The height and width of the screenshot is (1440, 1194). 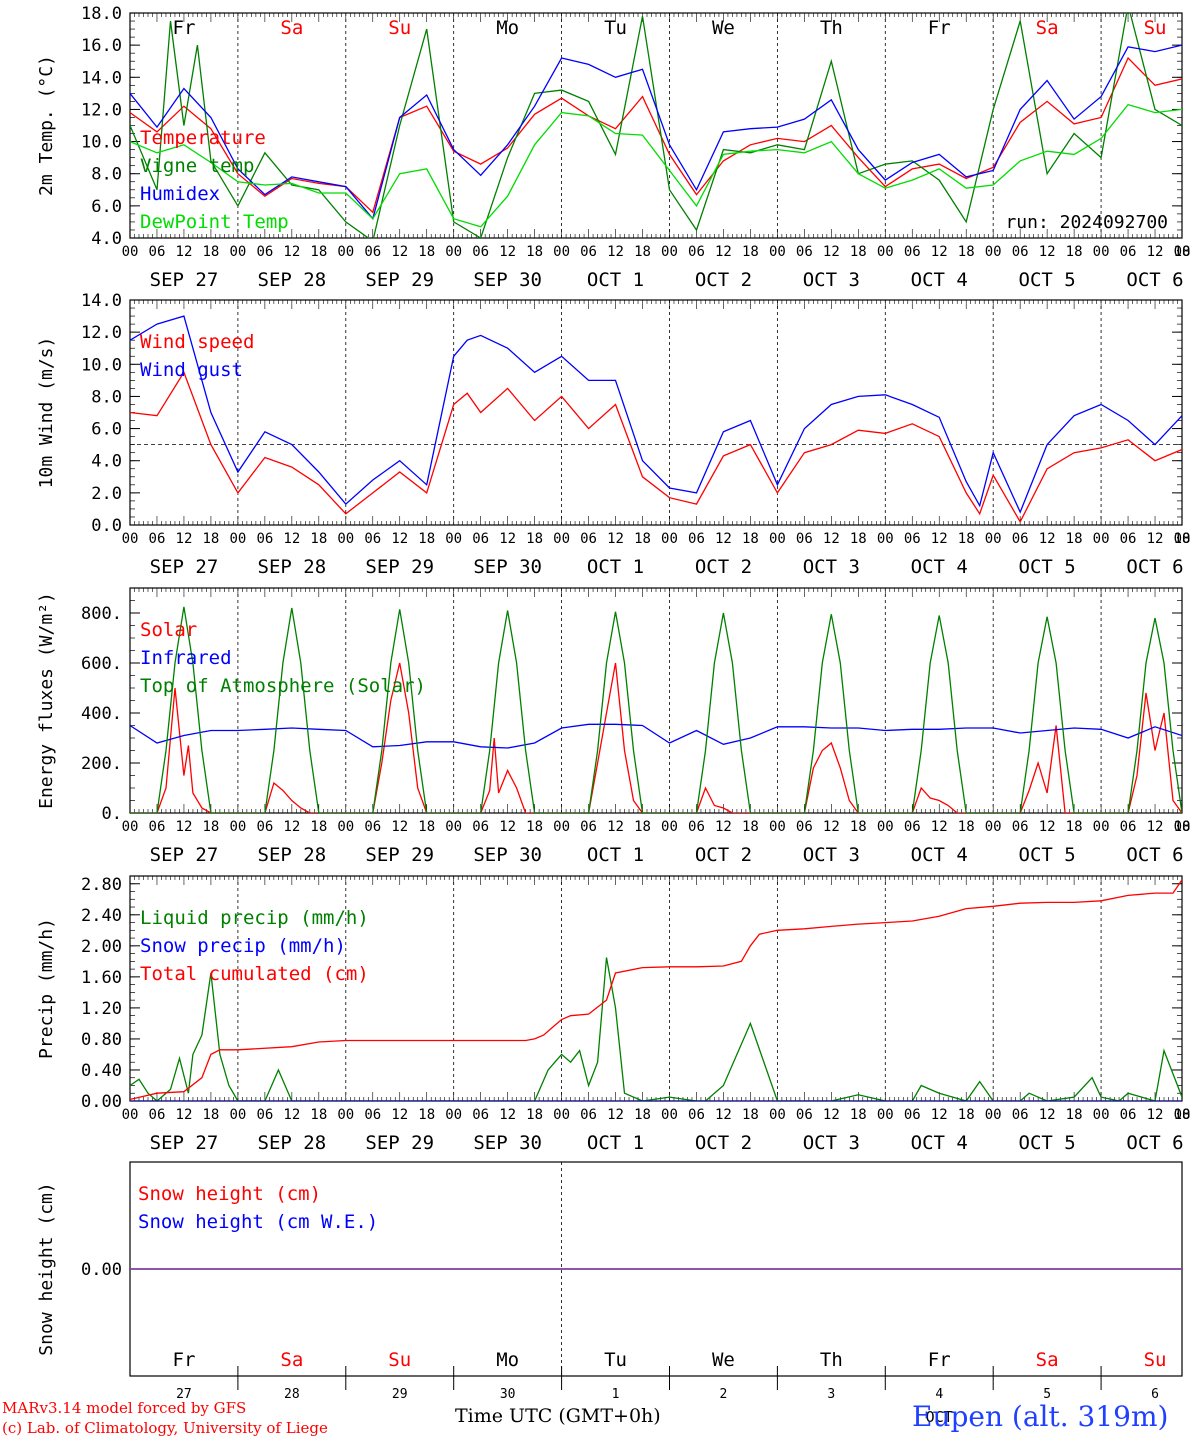 What do you see at coordinates (258, 1222) in the screenshot?
I see `legend-entry: Snow height (cm W.E.)` at bounding box center [258, 1222].